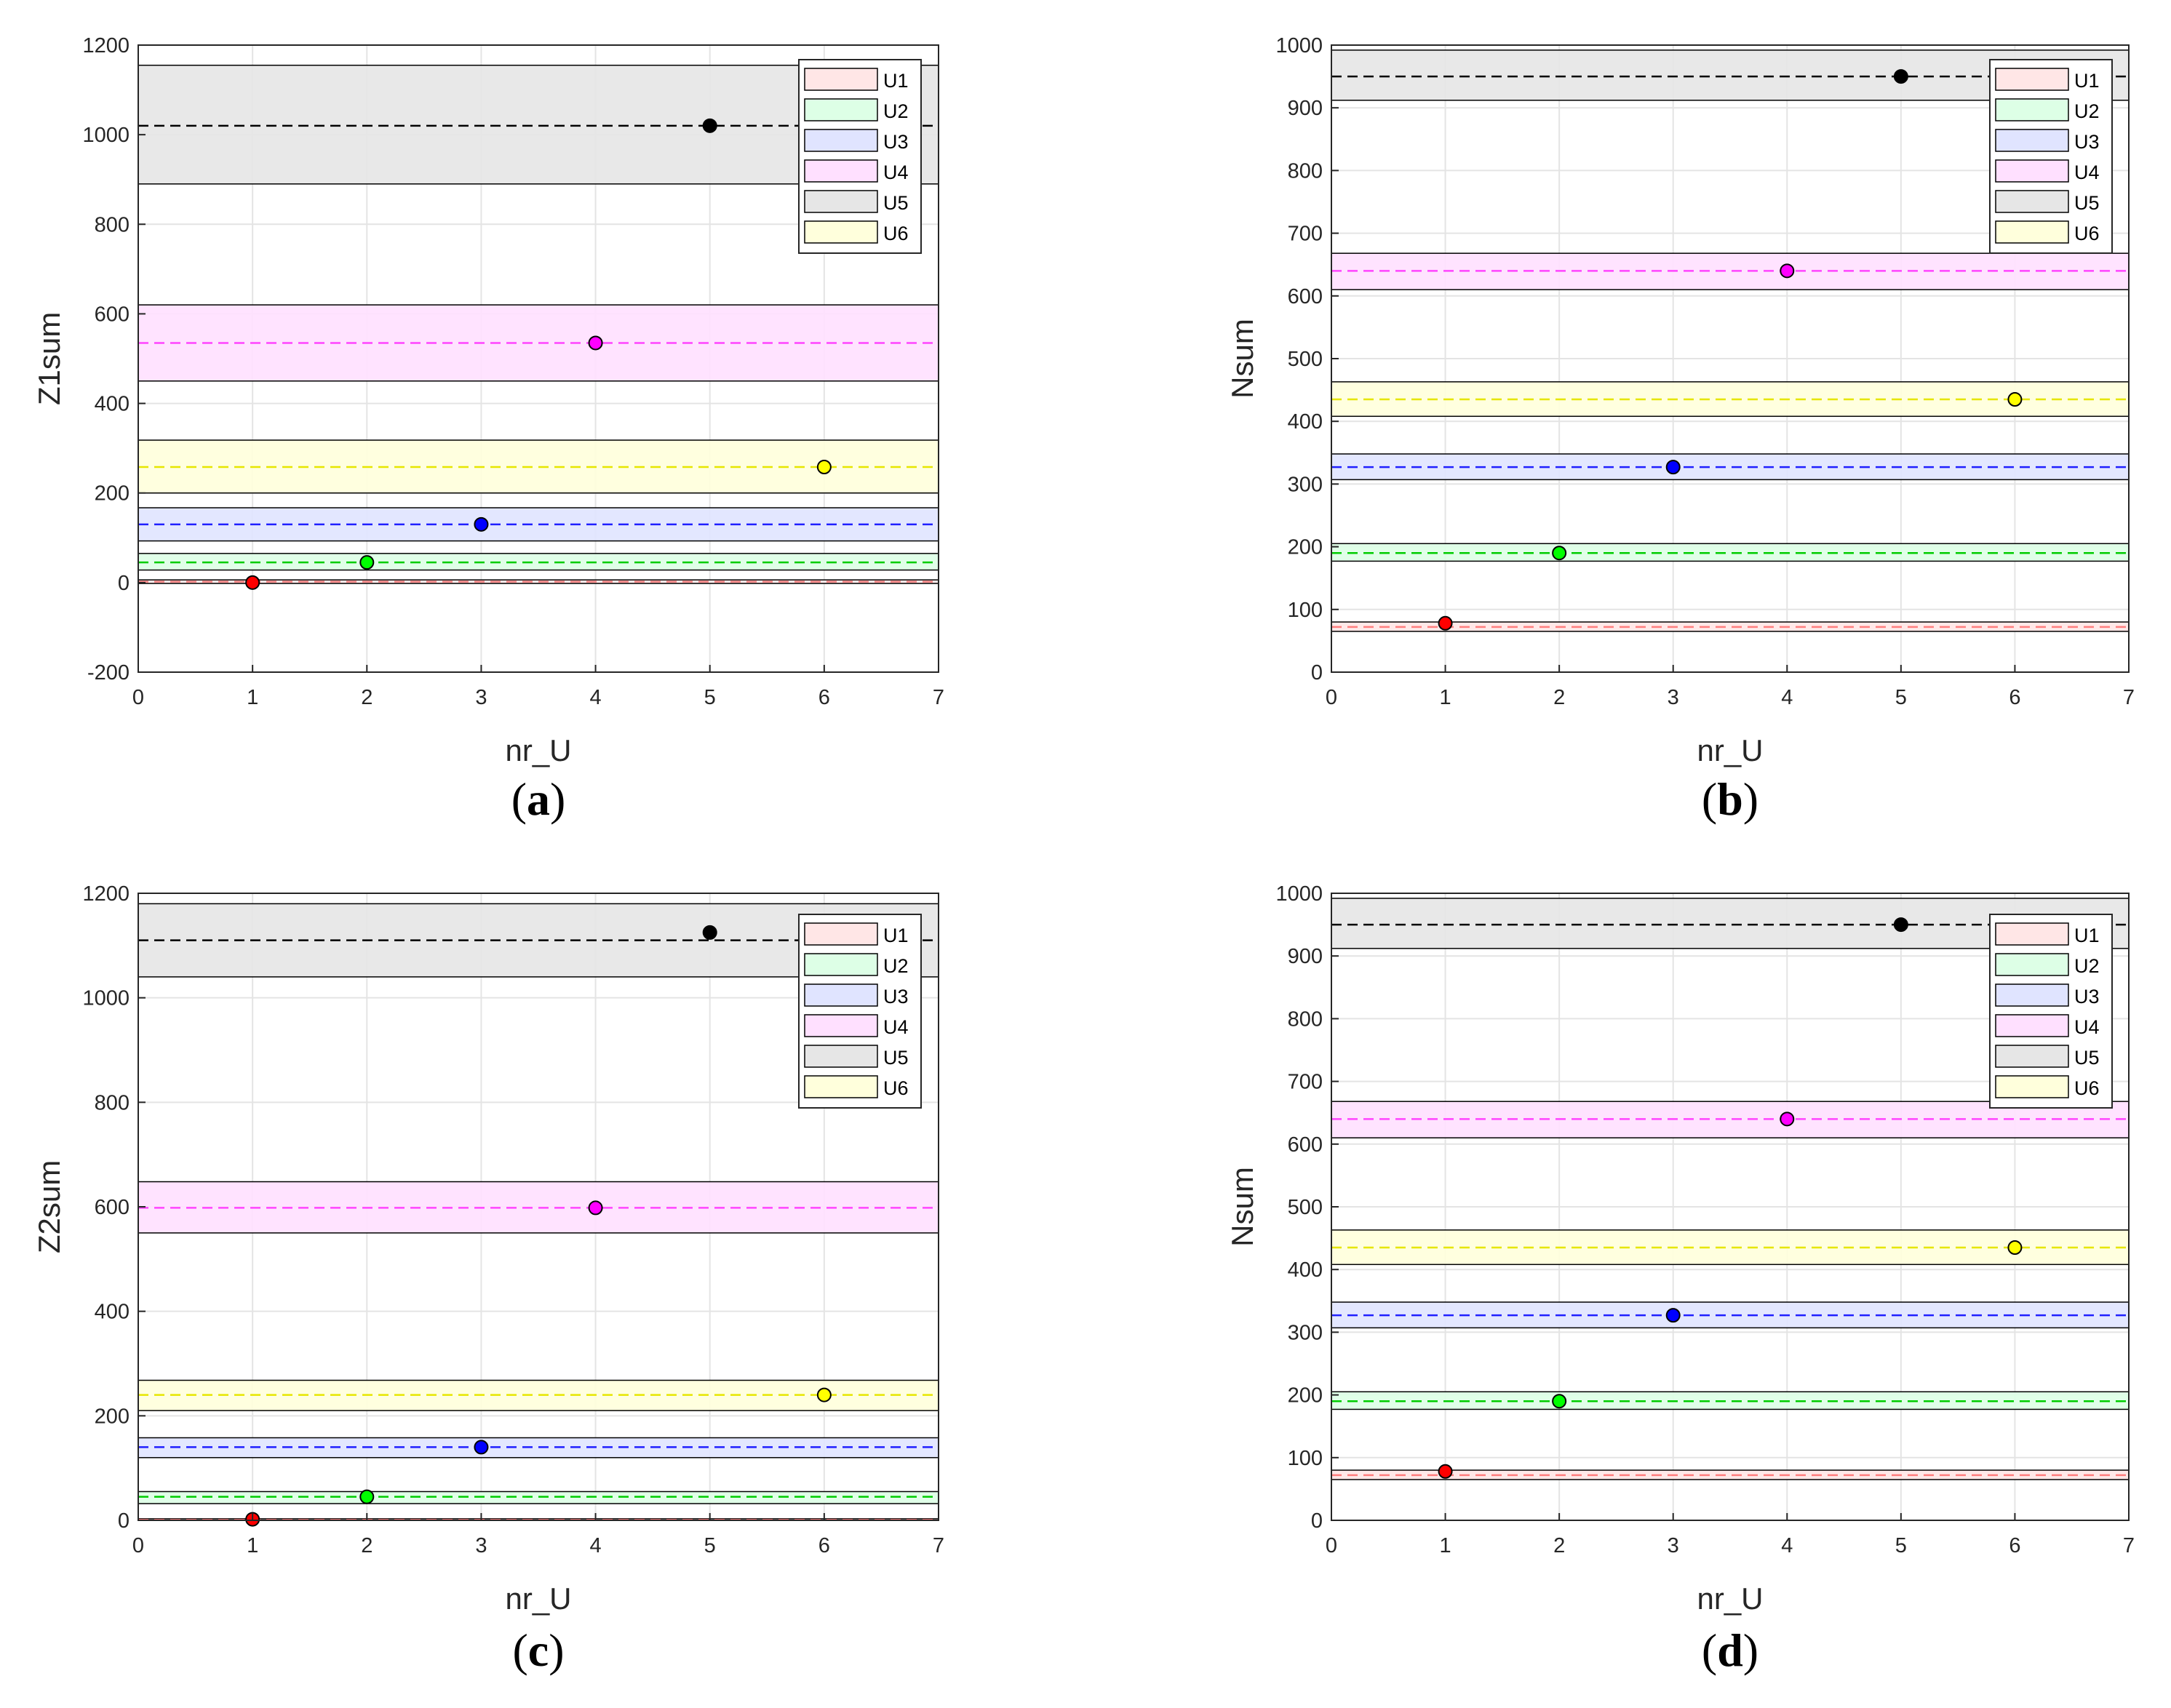 This screenshot has width=2171, height=1708. I want to click on x-tick-label: 4, so click(596, 697).